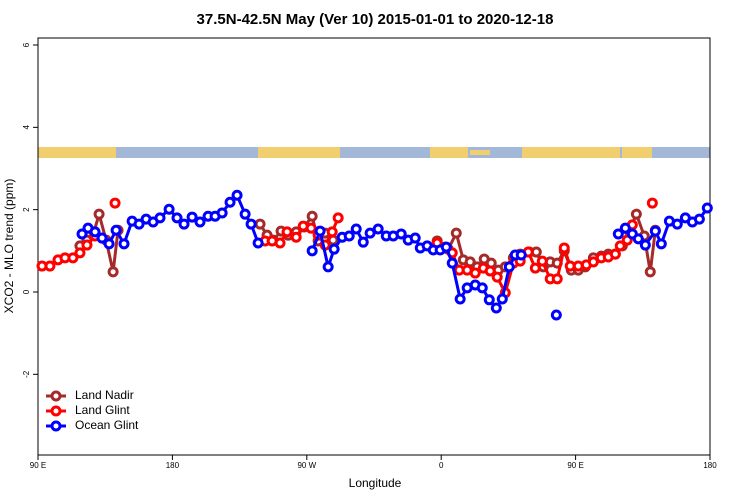 This screenshot has width=750, height=500. Describe the element at coordinates (375, 483) in the screenshot. I see `x-axis-label: Longitude` at that location.